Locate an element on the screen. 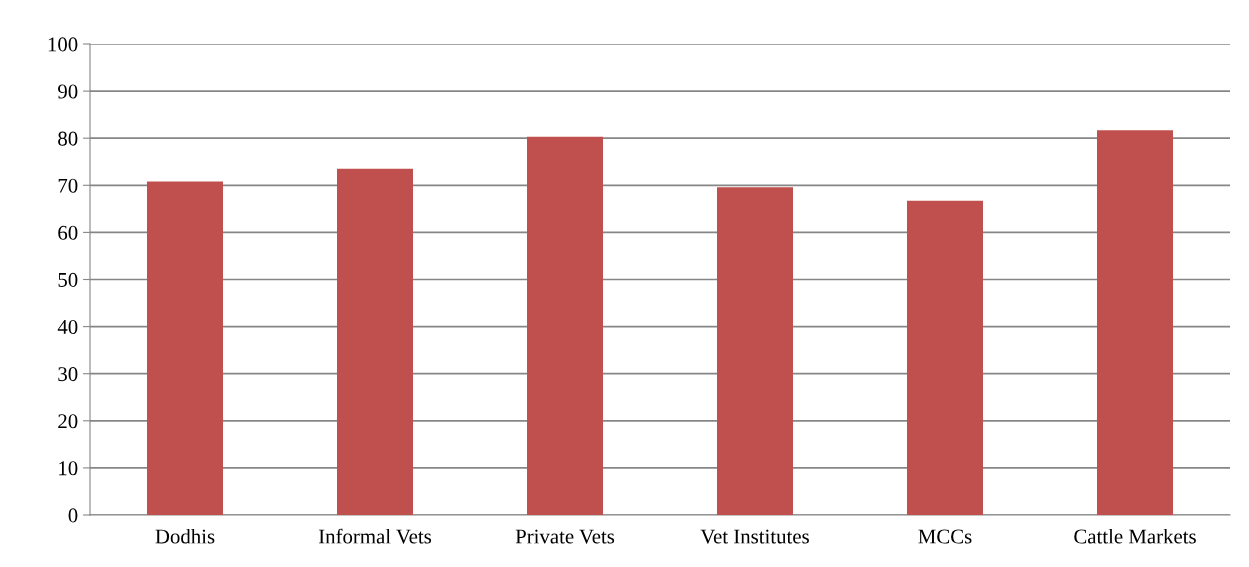 The image size is (1249, 567). x-tick-label: Informal Vets is located at coordinates (375, 536).